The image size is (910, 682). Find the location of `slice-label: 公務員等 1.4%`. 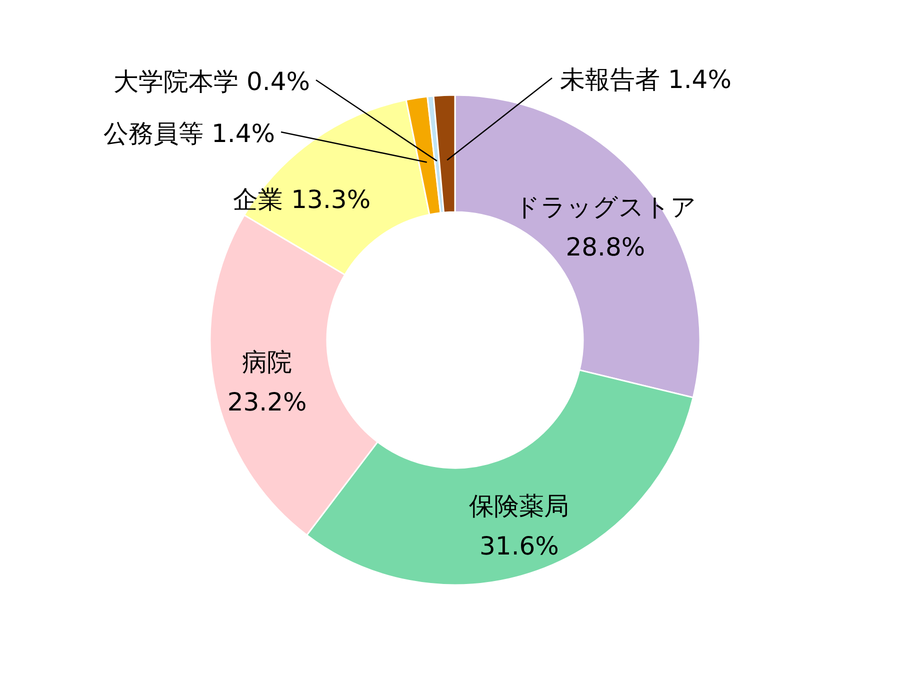

slice-label: 公務員等 1.4% is located at coordinates (189, 133).